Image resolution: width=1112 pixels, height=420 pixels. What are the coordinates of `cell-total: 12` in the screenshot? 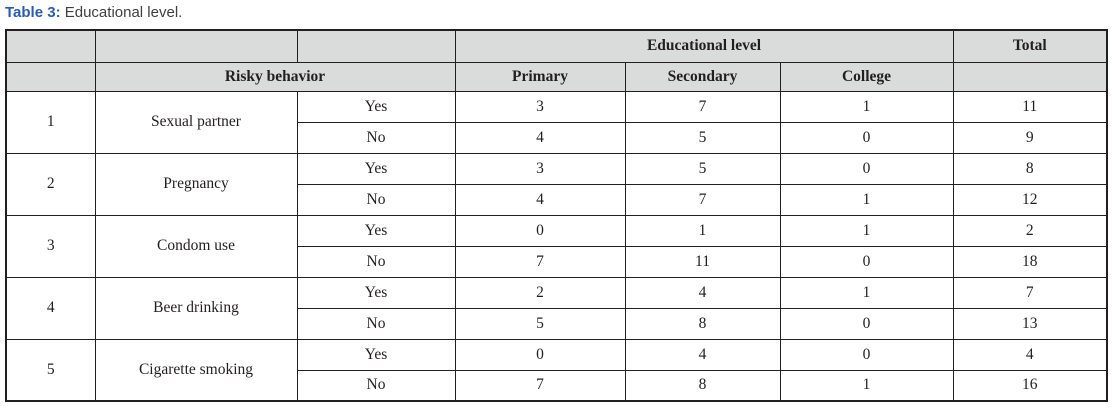 It's located at (1030, 199).